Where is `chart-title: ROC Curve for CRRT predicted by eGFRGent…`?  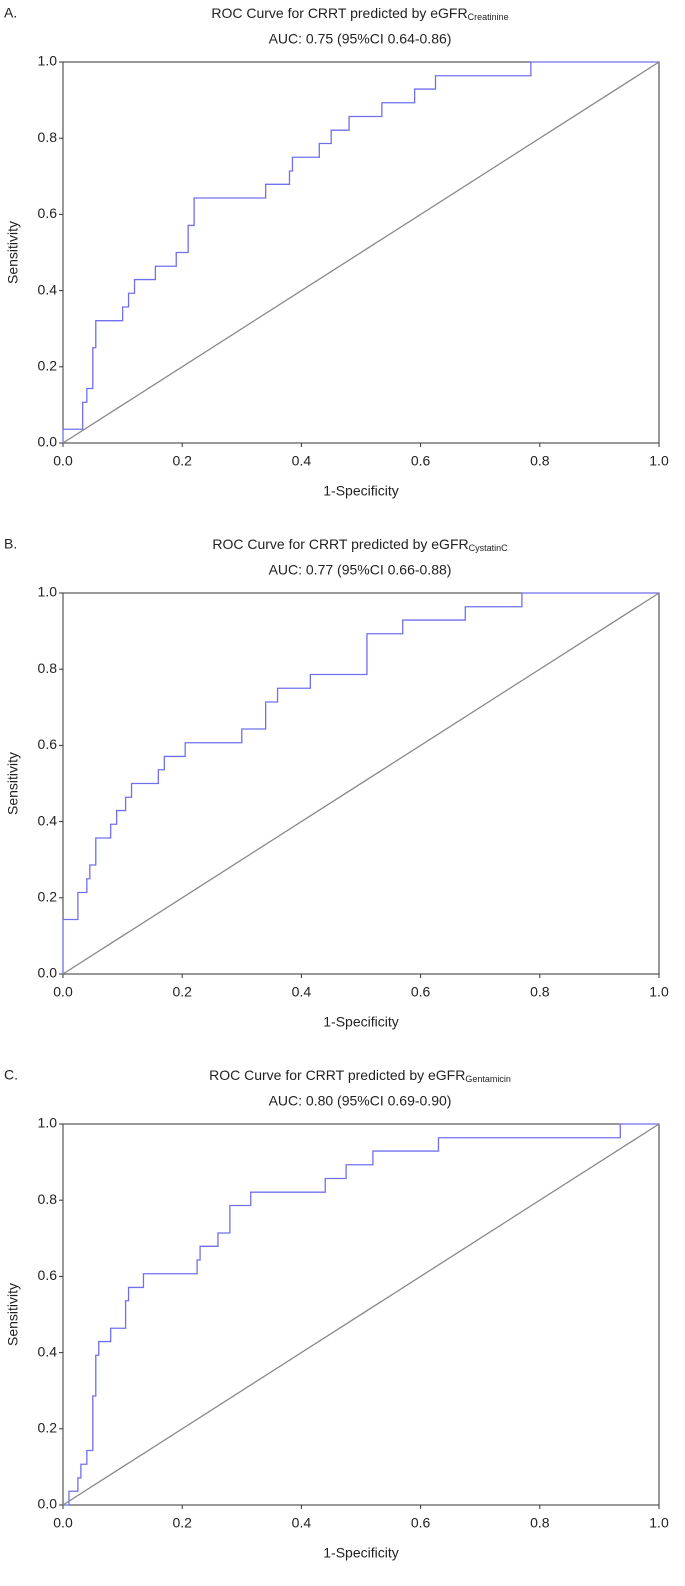 chart-title: ROC Curve for CRRT predicted by eGFRGent… is located at coordinates (360, 1076).